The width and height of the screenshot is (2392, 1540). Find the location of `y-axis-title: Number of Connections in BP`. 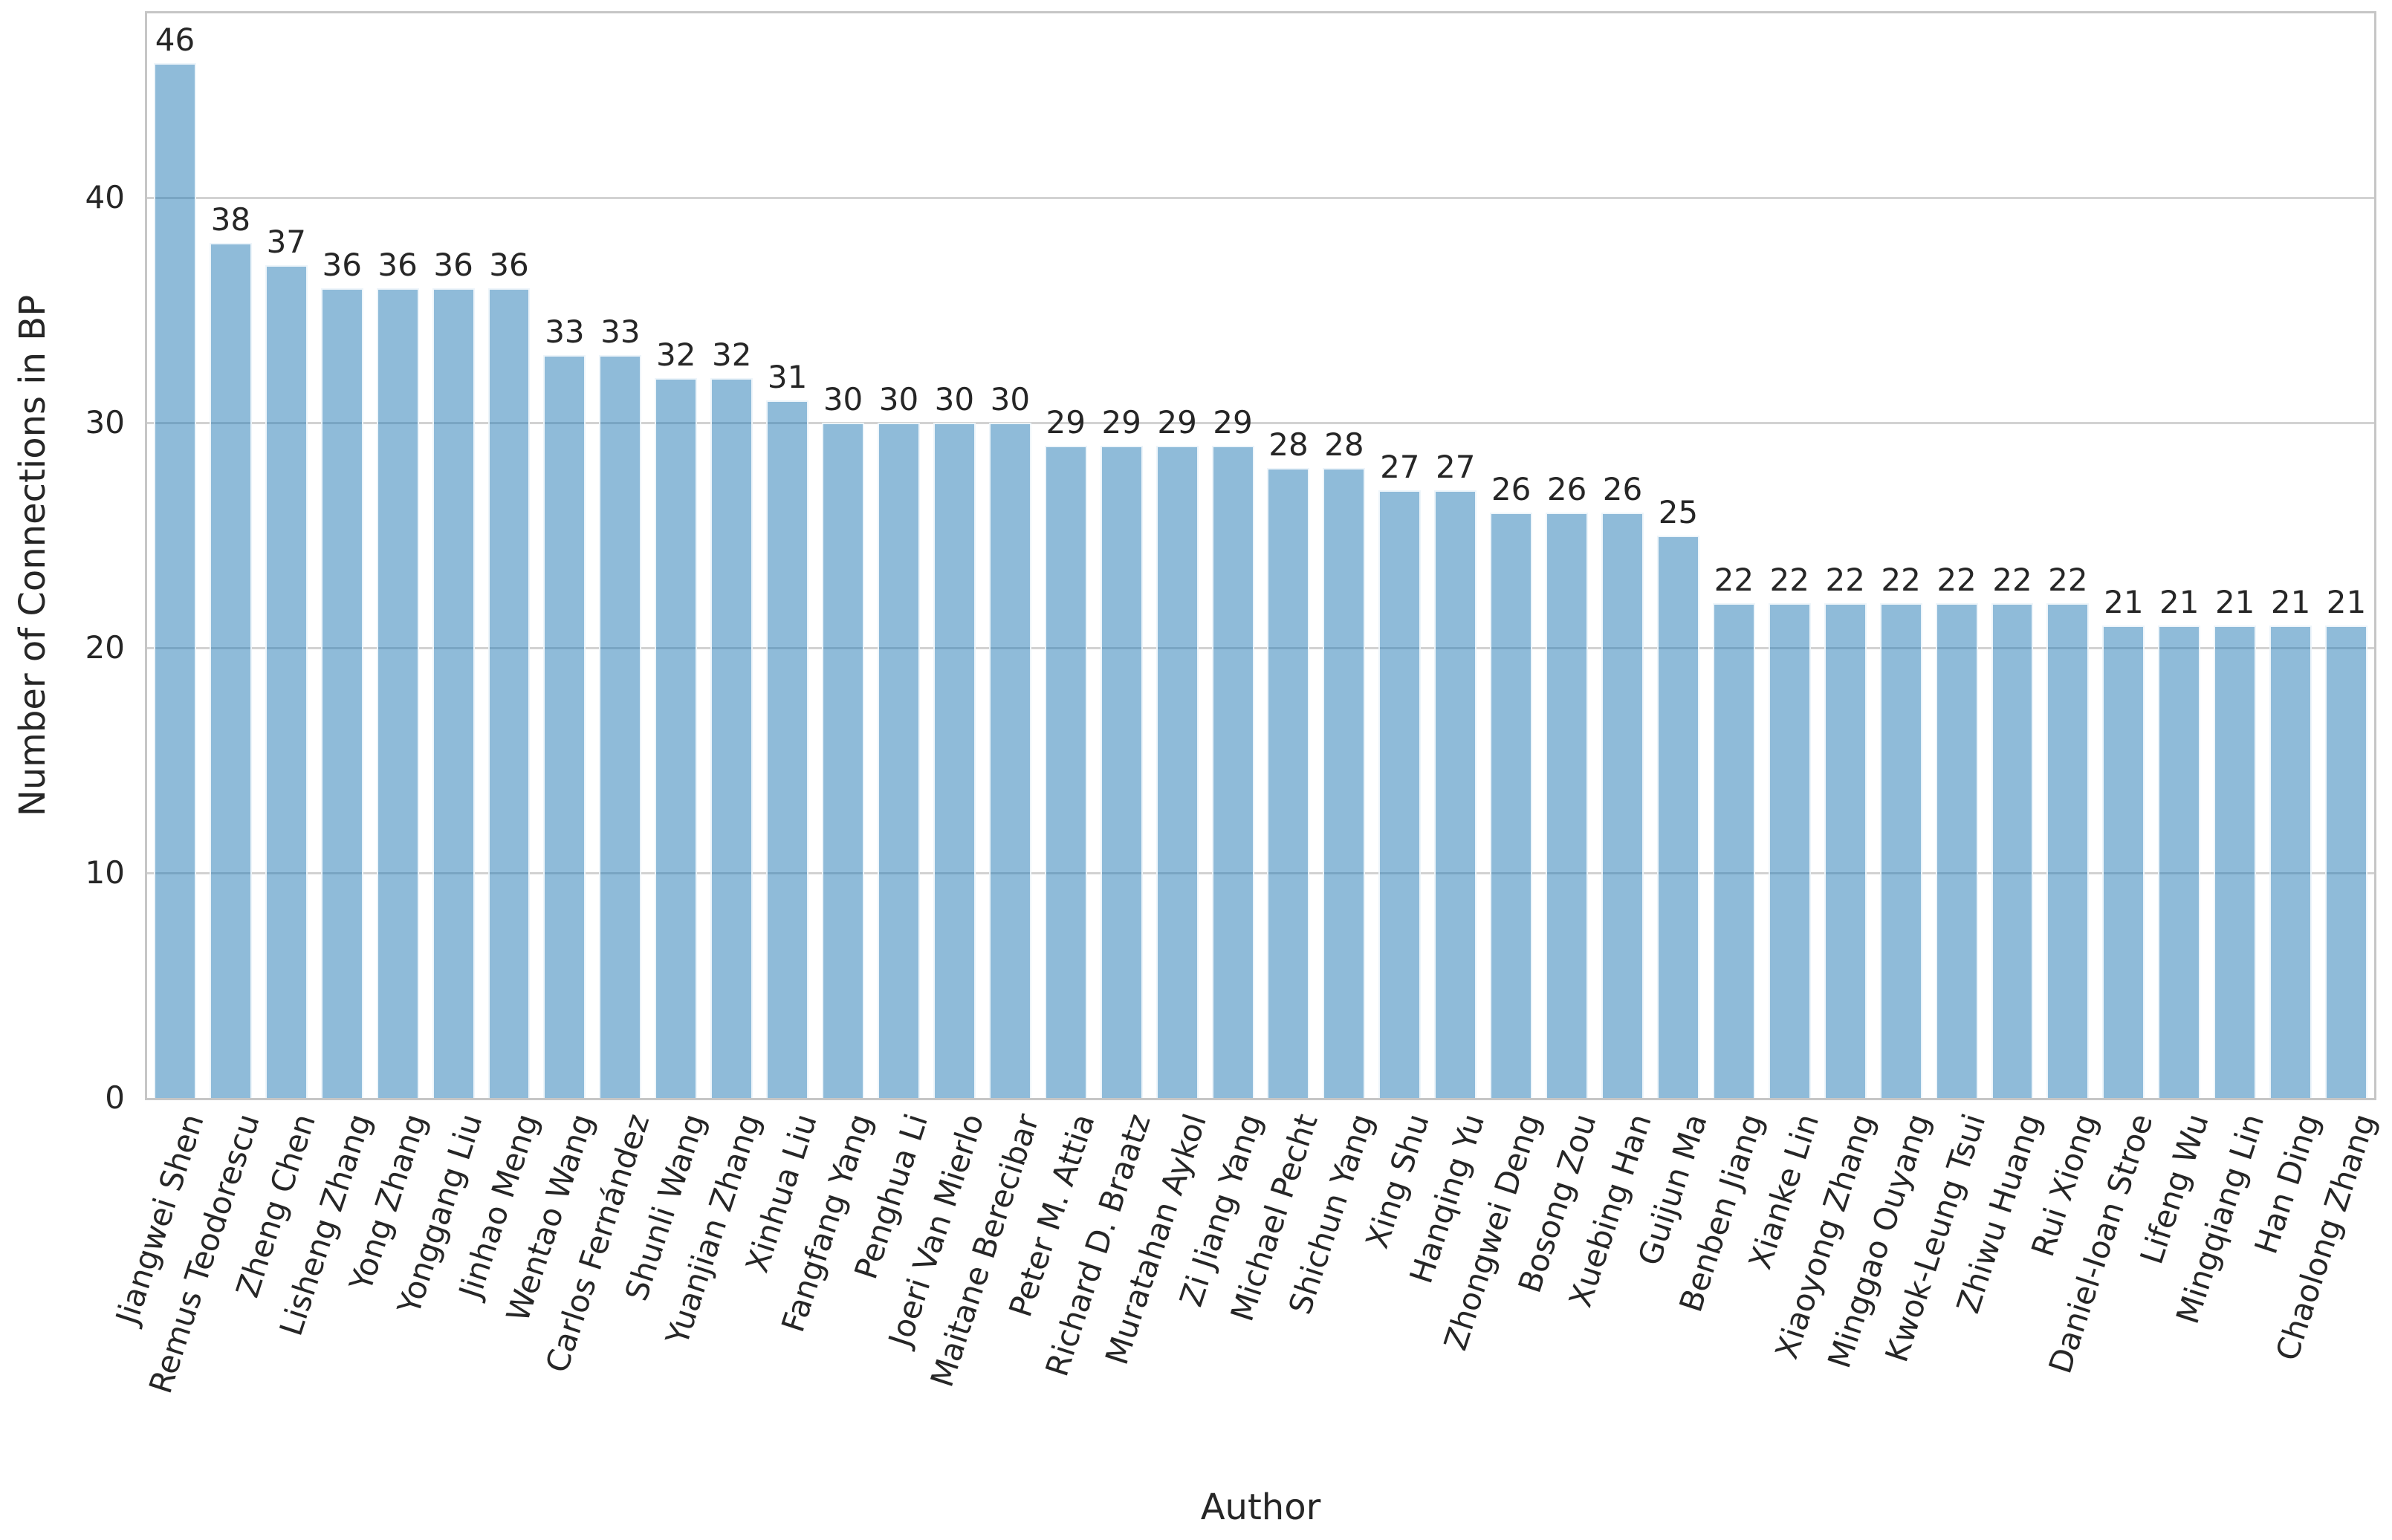

y-axis-title: Number of Connections in BP is located at coordinates (33, 555).